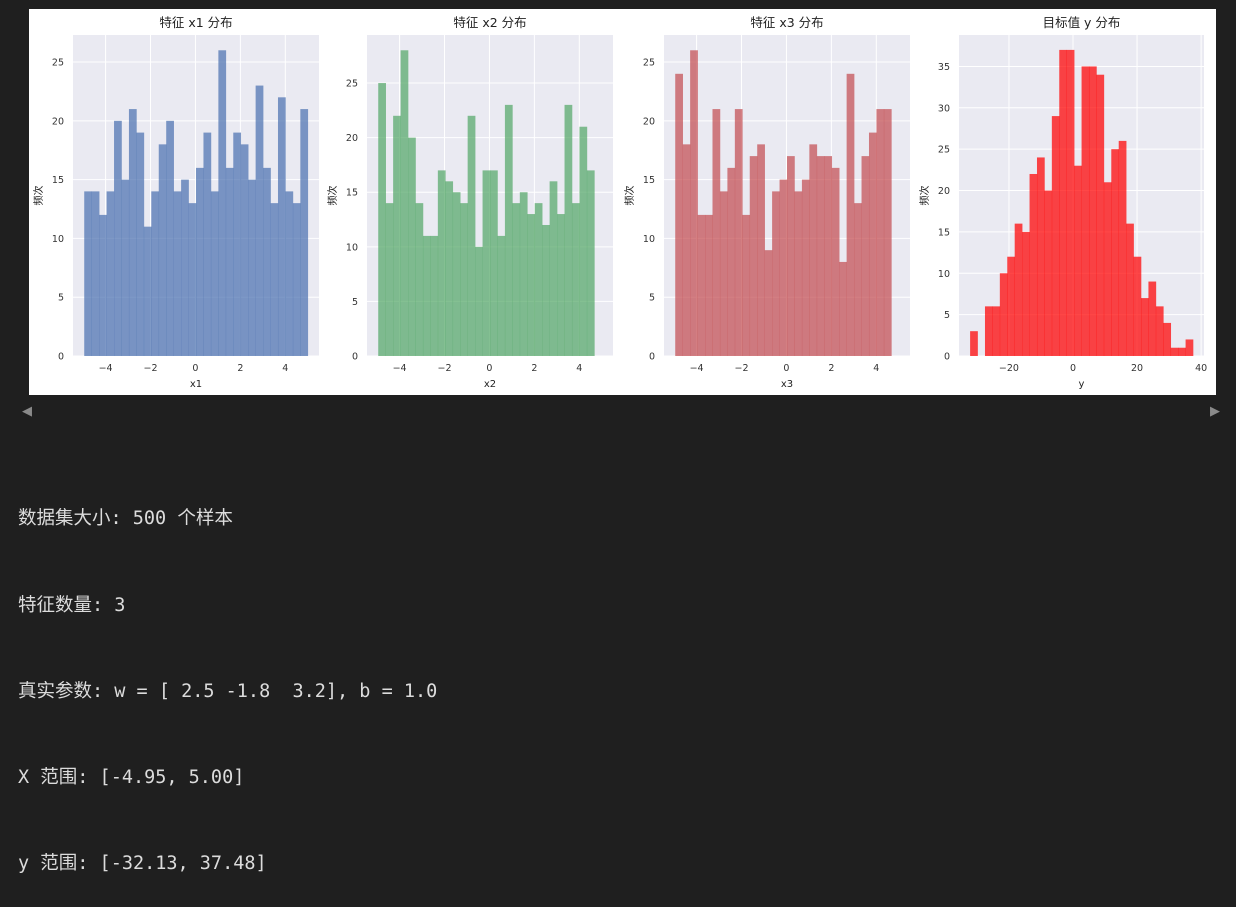  Describe the element at coordinates (490, 384) in the screenshot. I see `x-axis-label: x2` at that location.